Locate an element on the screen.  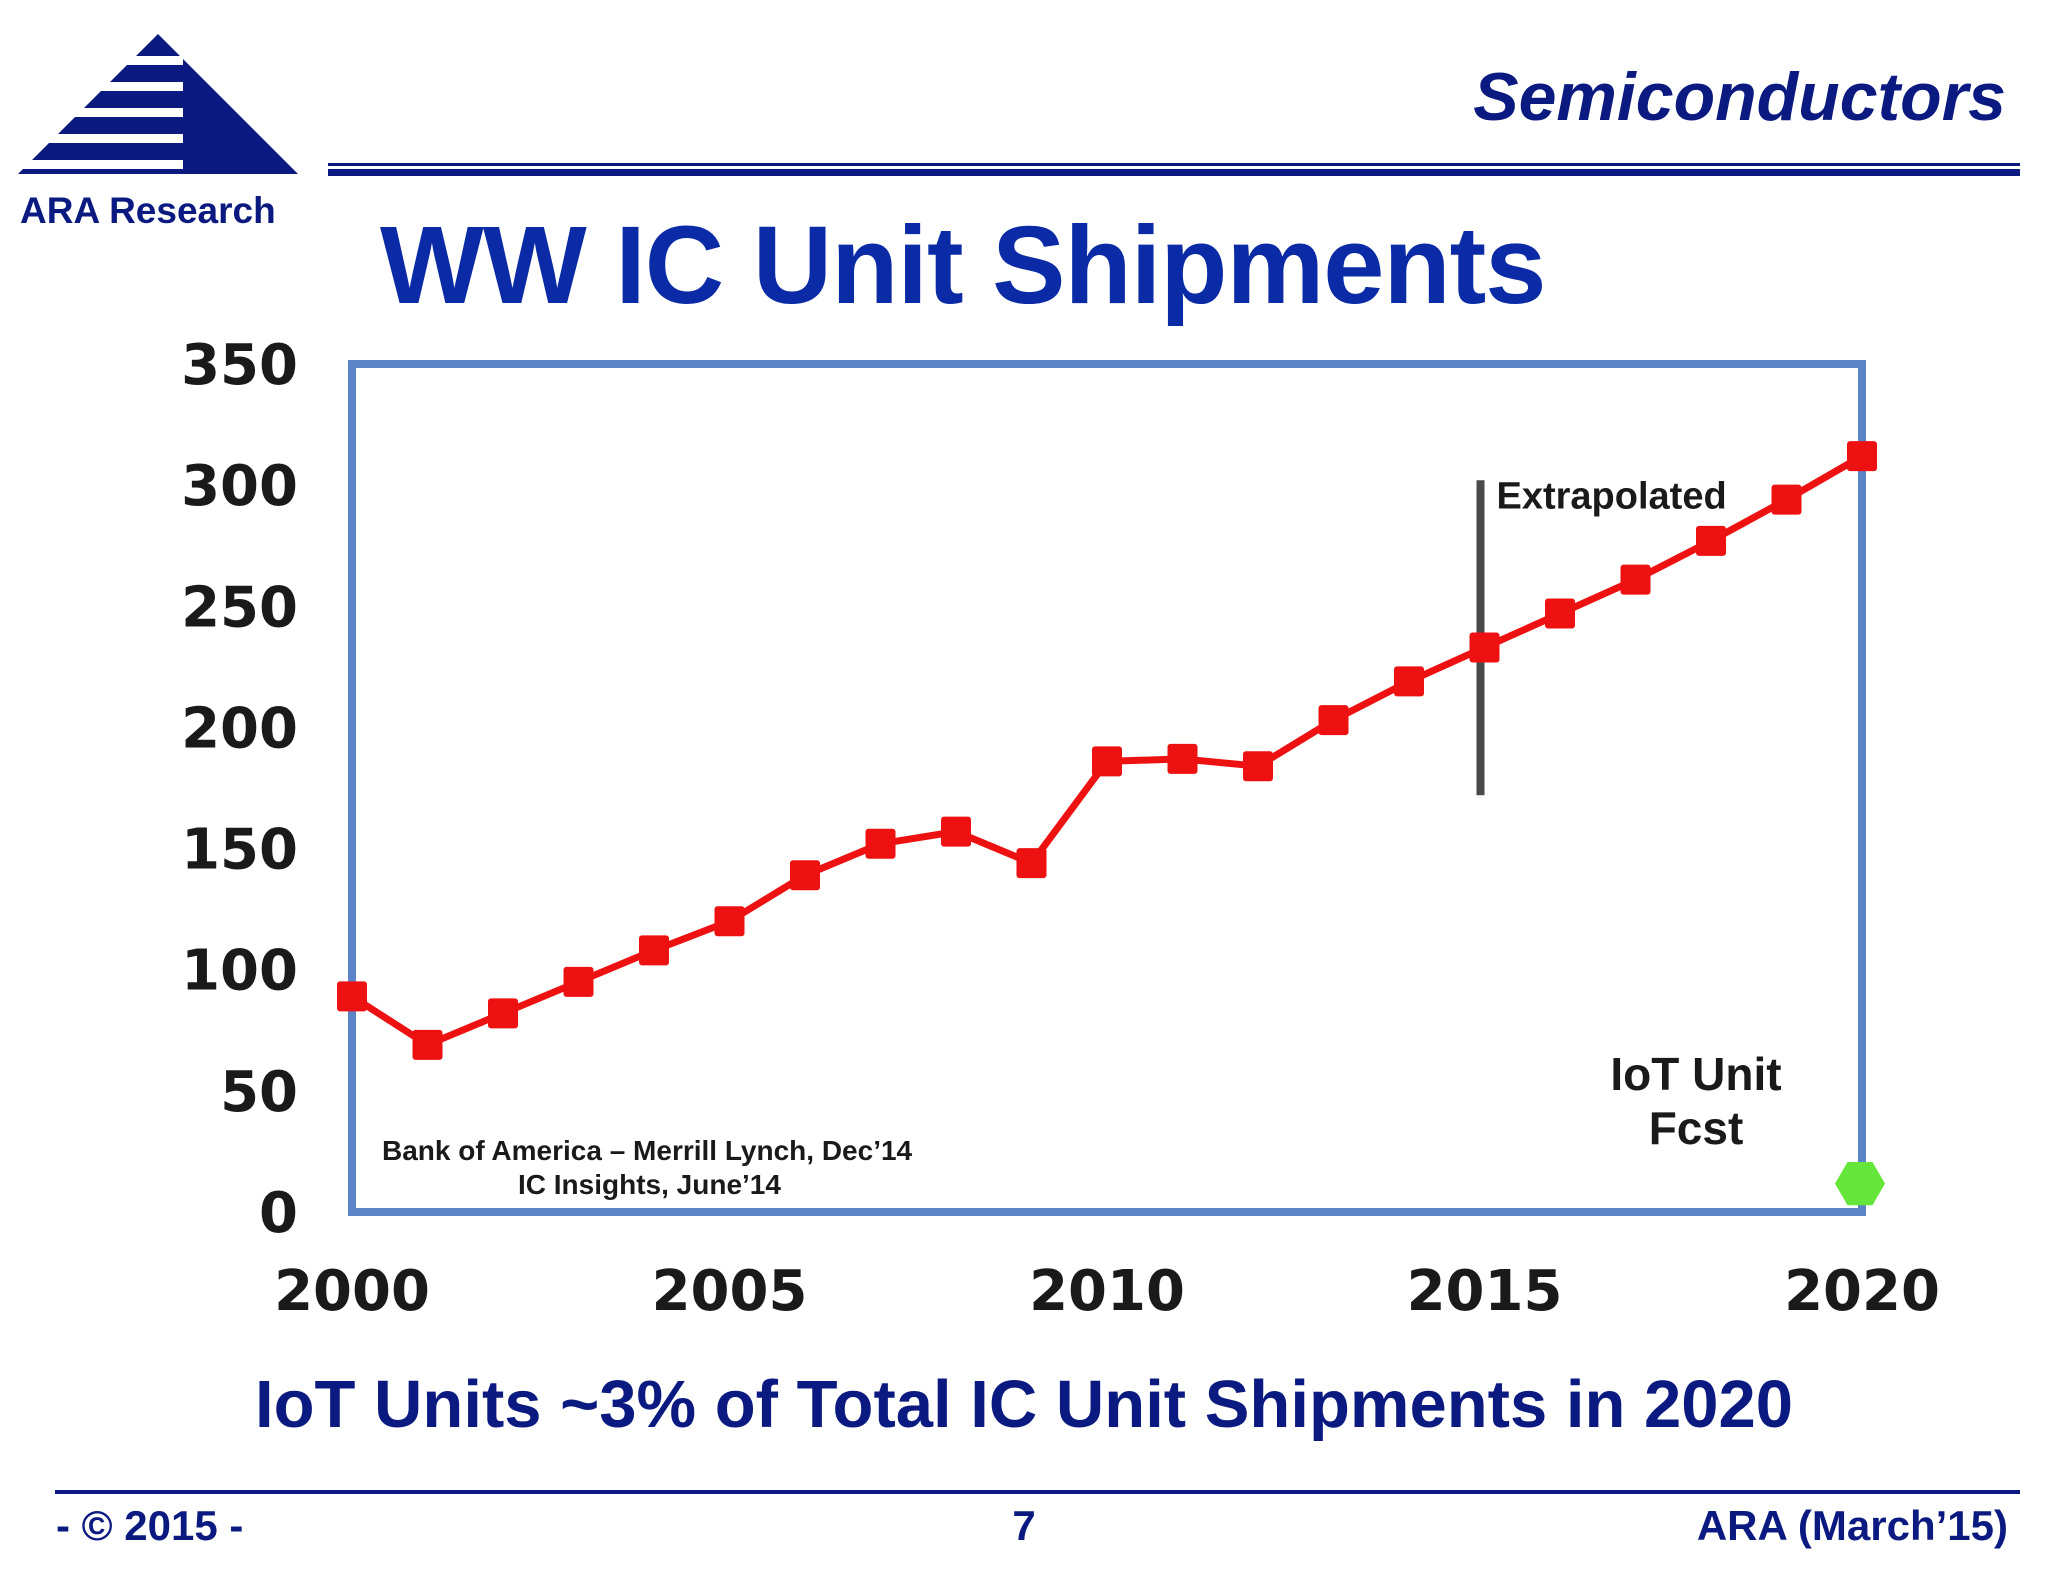
extrapolated-marker: Extrapolated is located at coordinates (1601, 635).